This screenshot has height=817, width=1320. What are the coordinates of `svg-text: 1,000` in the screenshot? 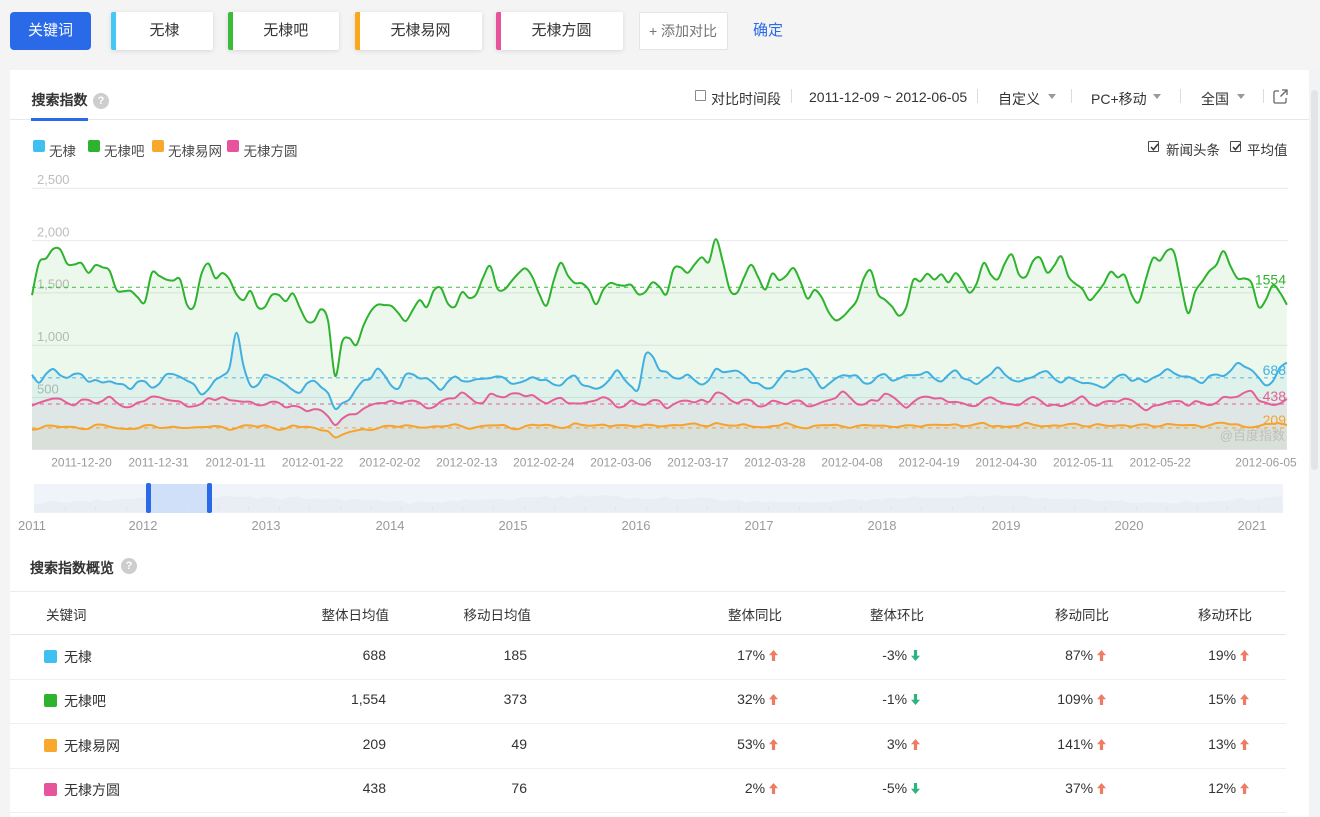 It's located at (53, 336).